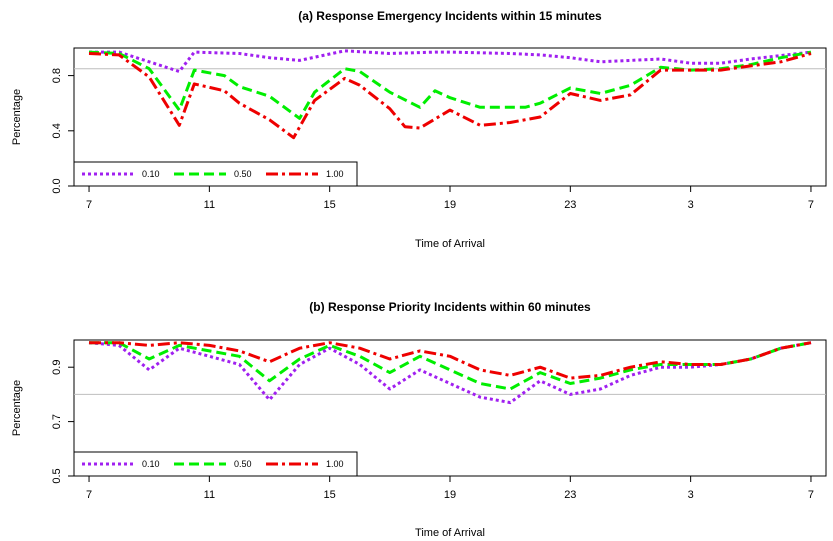 The image size is (833, 541). I want to click on pb-legend-box, so click(215, 464).